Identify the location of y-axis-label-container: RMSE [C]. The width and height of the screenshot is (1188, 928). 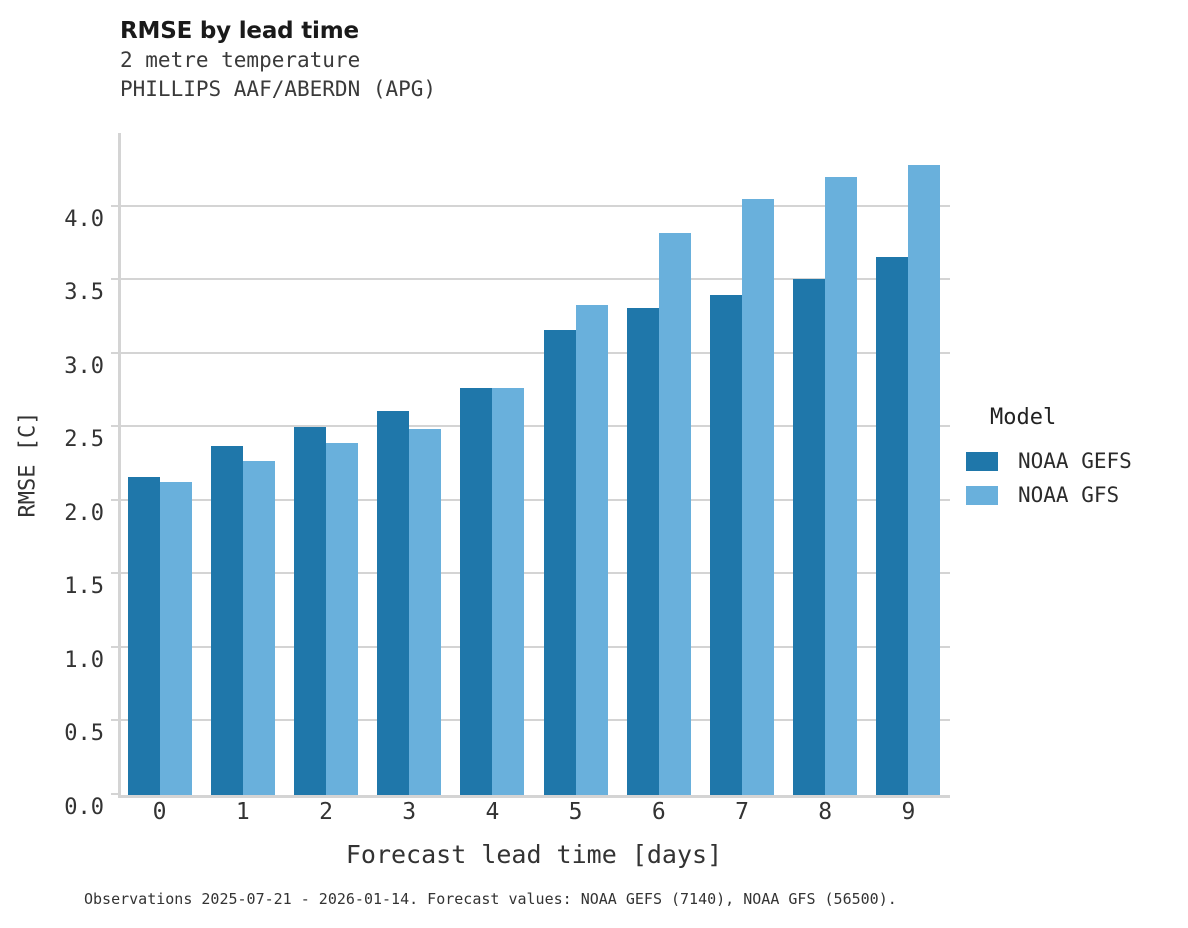
(28, 464).